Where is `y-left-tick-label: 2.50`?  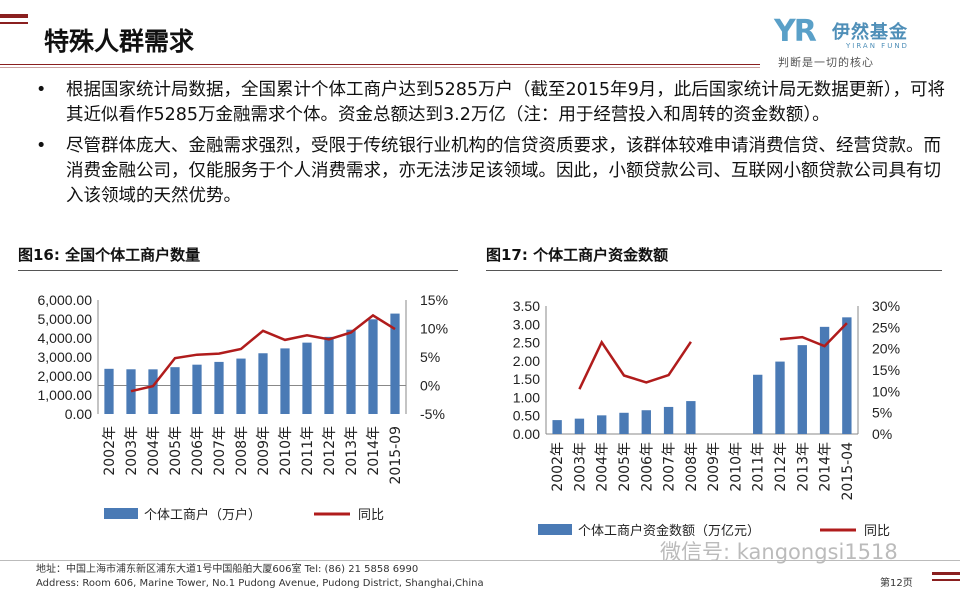 y-left-tick-label: 2.50 is located at coordinates (526, 343).